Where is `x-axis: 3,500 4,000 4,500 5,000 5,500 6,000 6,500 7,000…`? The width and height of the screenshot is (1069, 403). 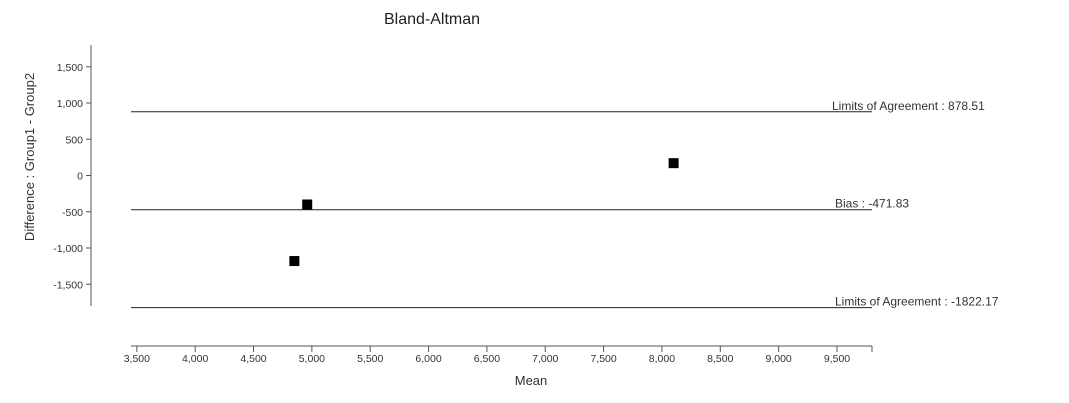 x-axis: 3,500 4,000 4,500 5,000 5,500 6,000 6,500 7,000… is located at coordinates (498, 355).